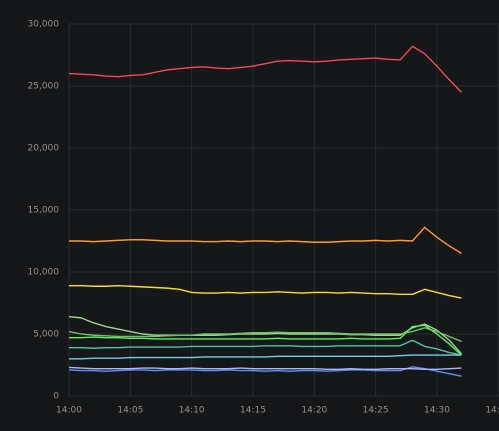 This screenshot has height=431, width=499. What do you see at coordinates (492, 411) in the screenshot?
I see `x-tick-label: 14:35` at bounding box center [492, 411].